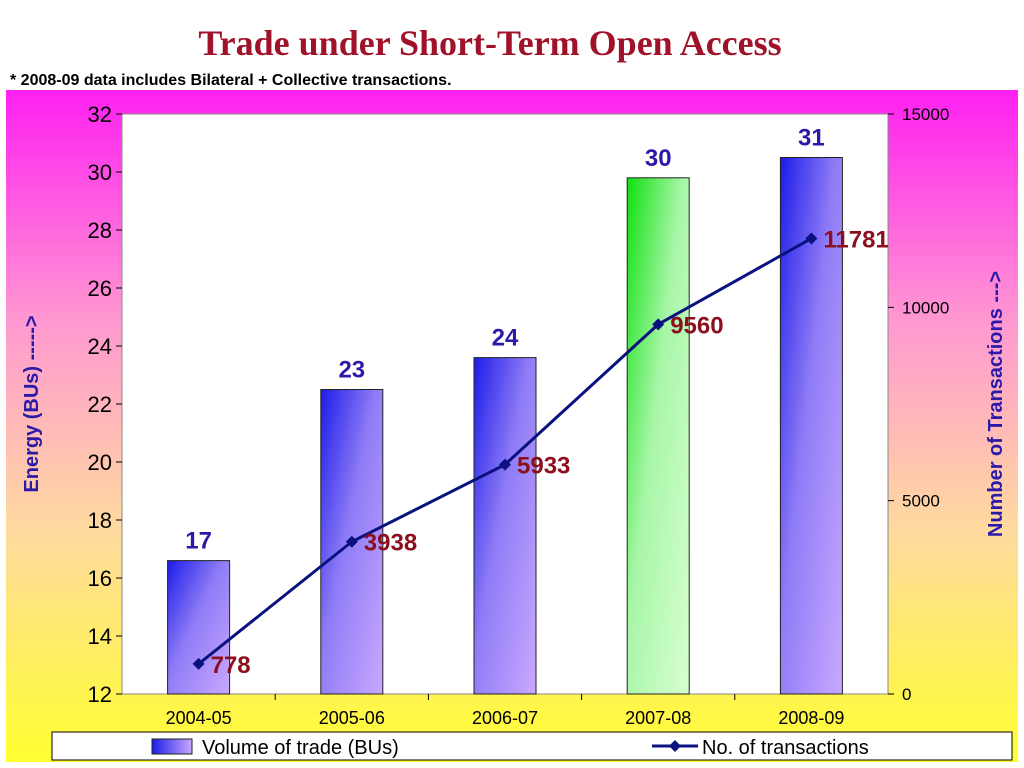  What do you see at coordinates (100, 114) in the screenshot?
I see `y-tick-label: 32` at bounding box center [100, 114].